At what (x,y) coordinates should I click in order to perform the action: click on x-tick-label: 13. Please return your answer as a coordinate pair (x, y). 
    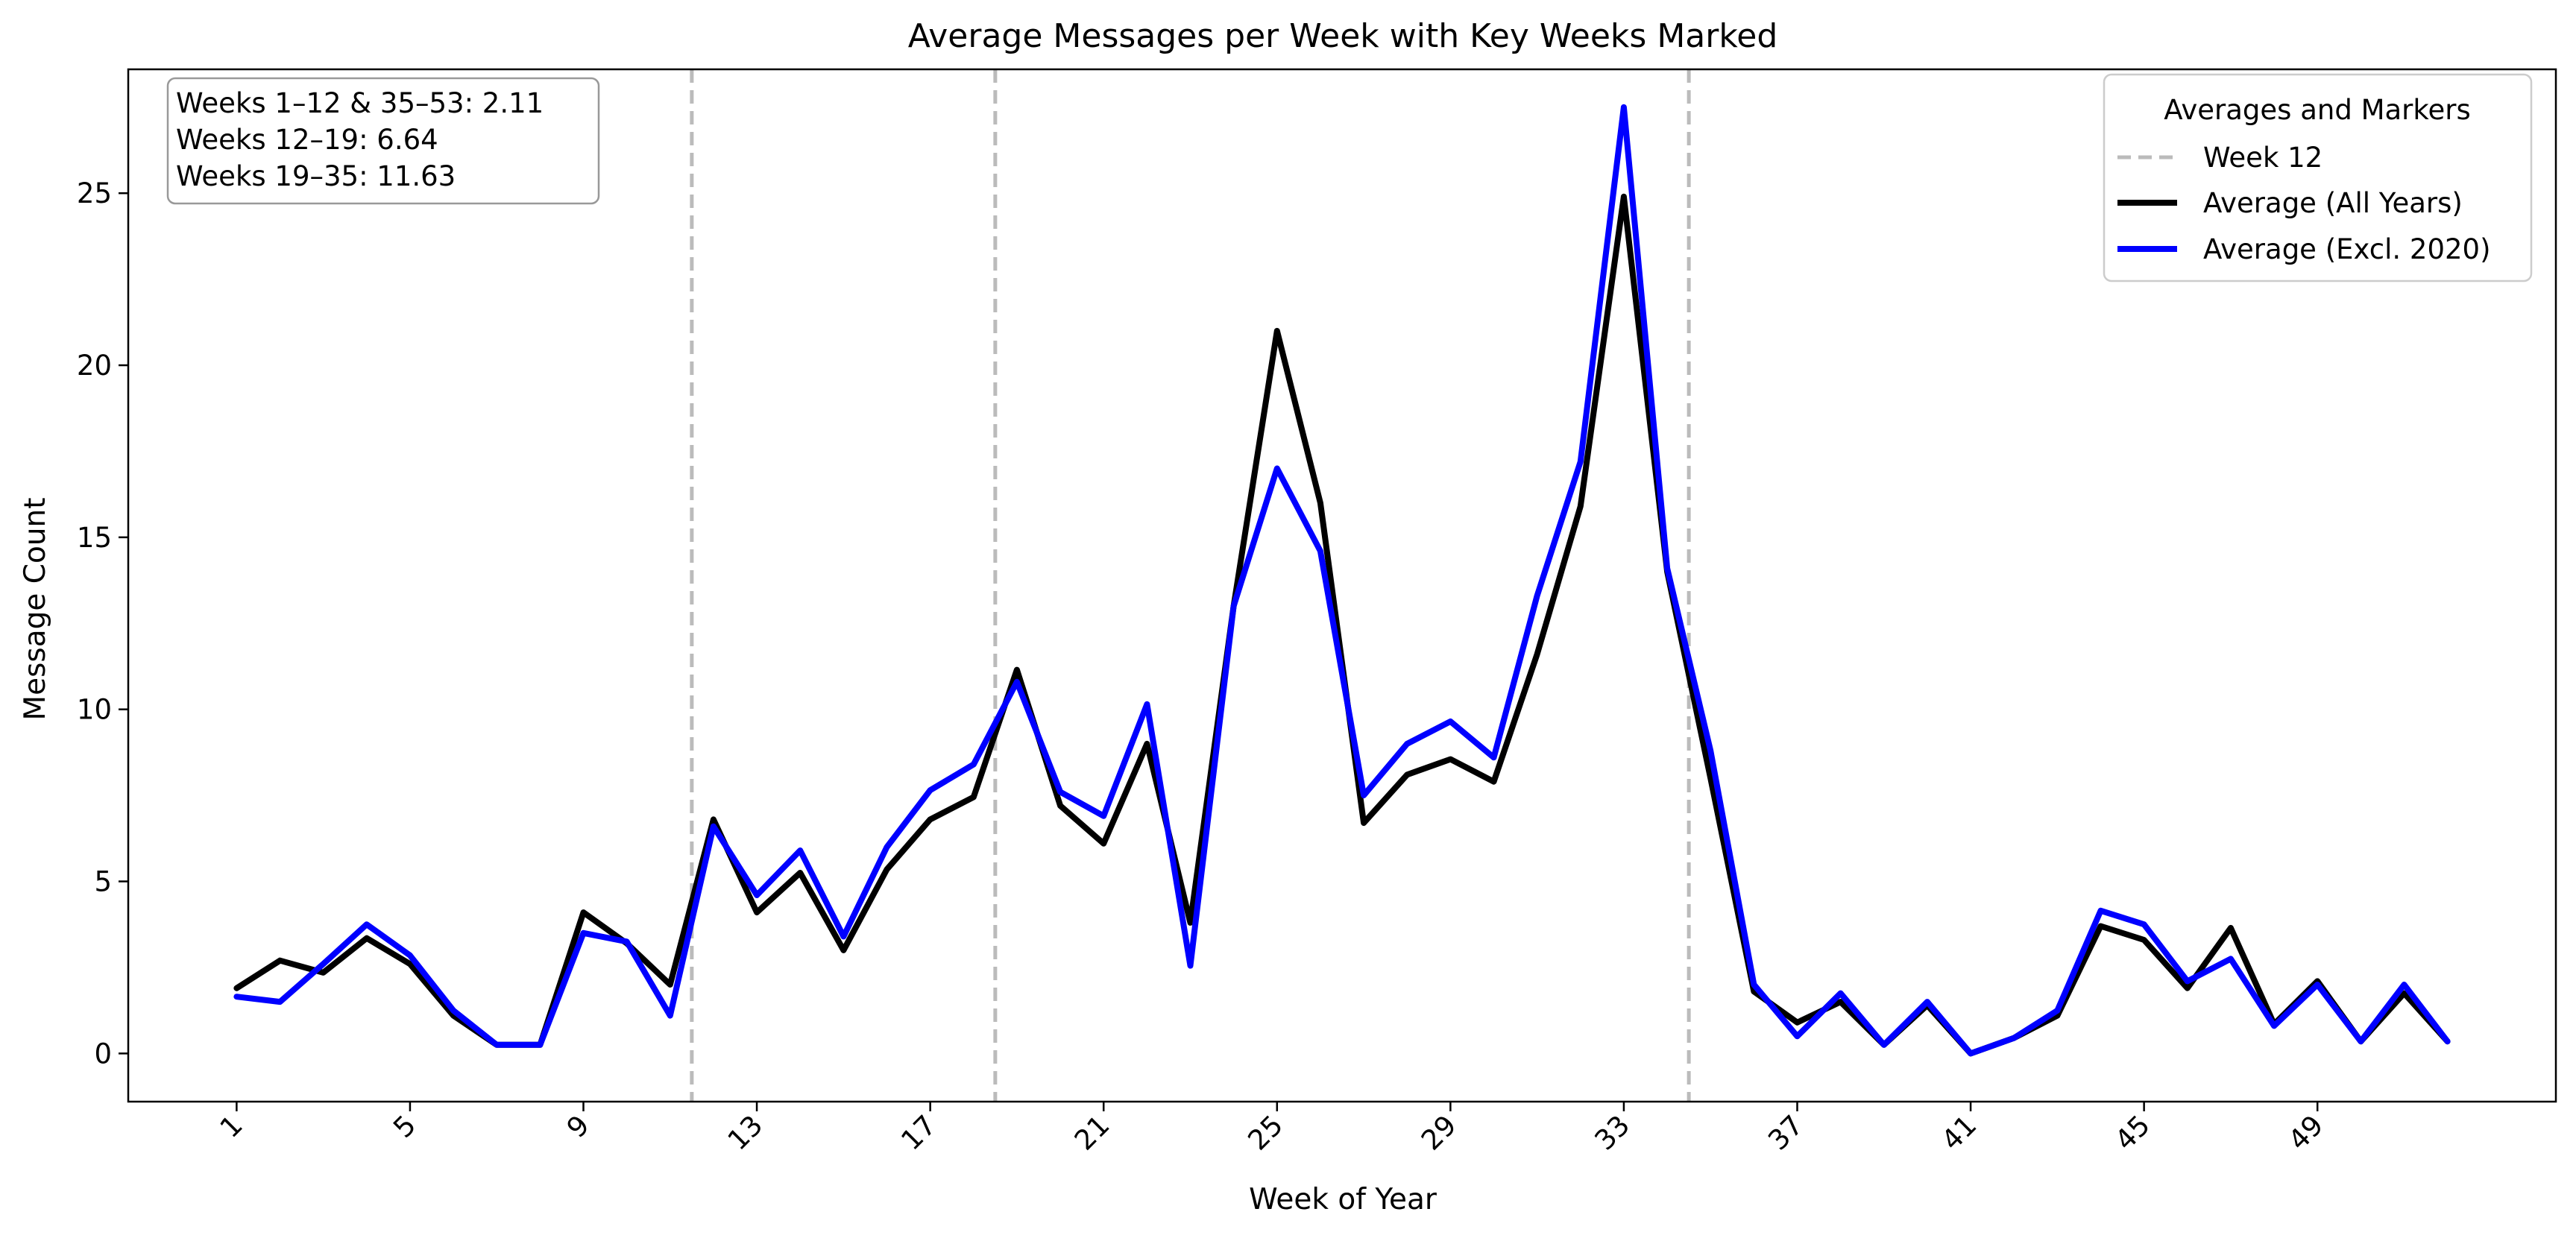
    Looking at the image, I should click on (745, 1133).